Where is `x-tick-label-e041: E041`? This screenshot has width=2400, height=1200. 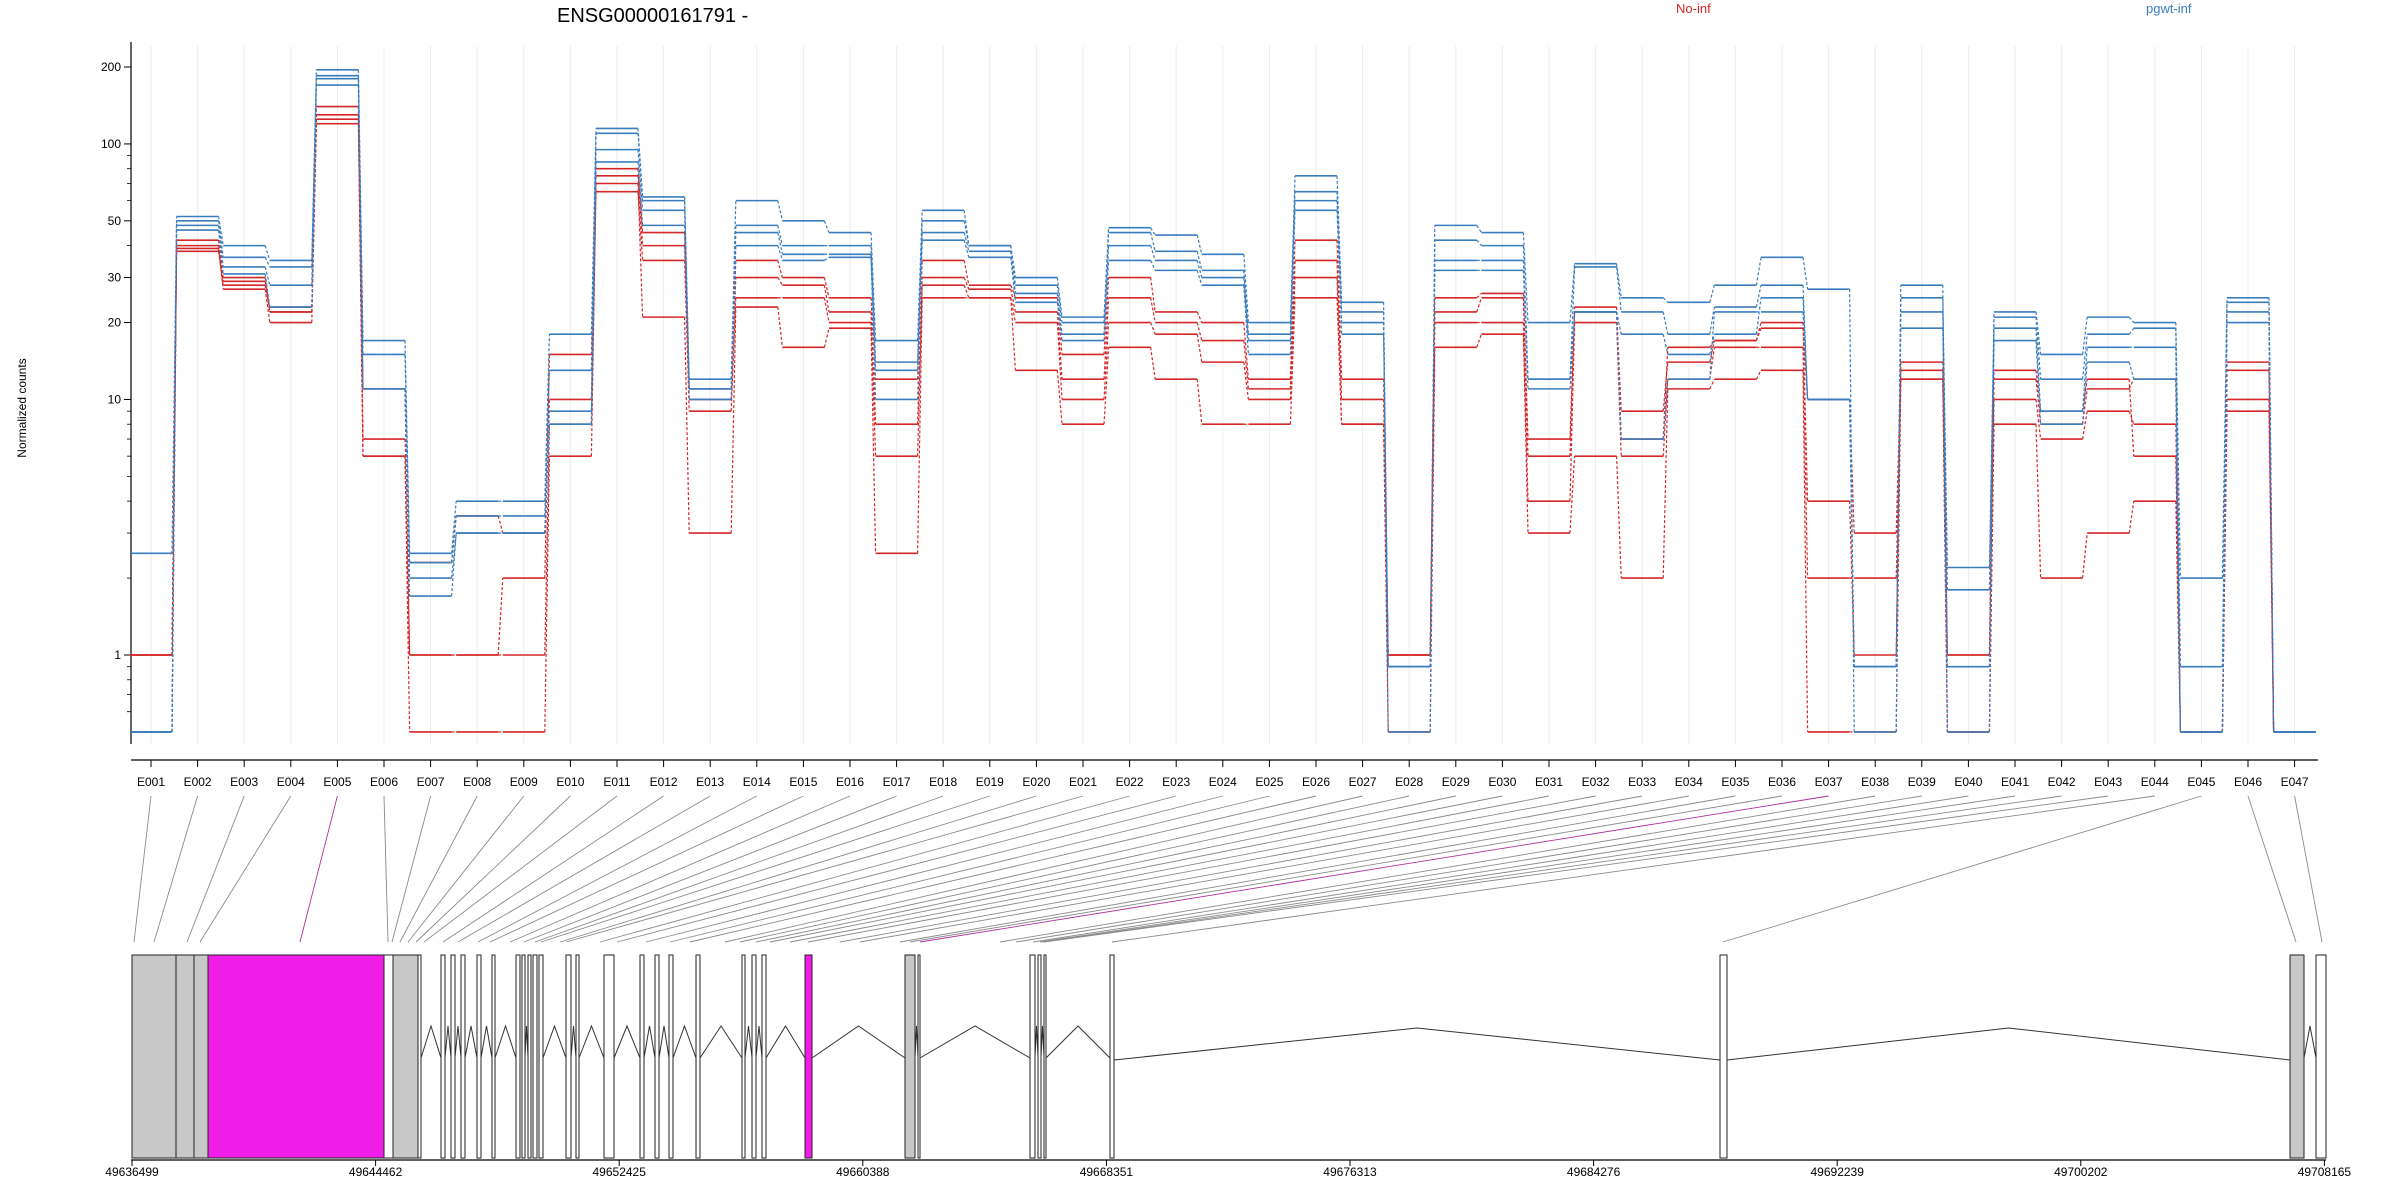 x-tick-label-e041: E041 is located at coordinates (2015, 782).